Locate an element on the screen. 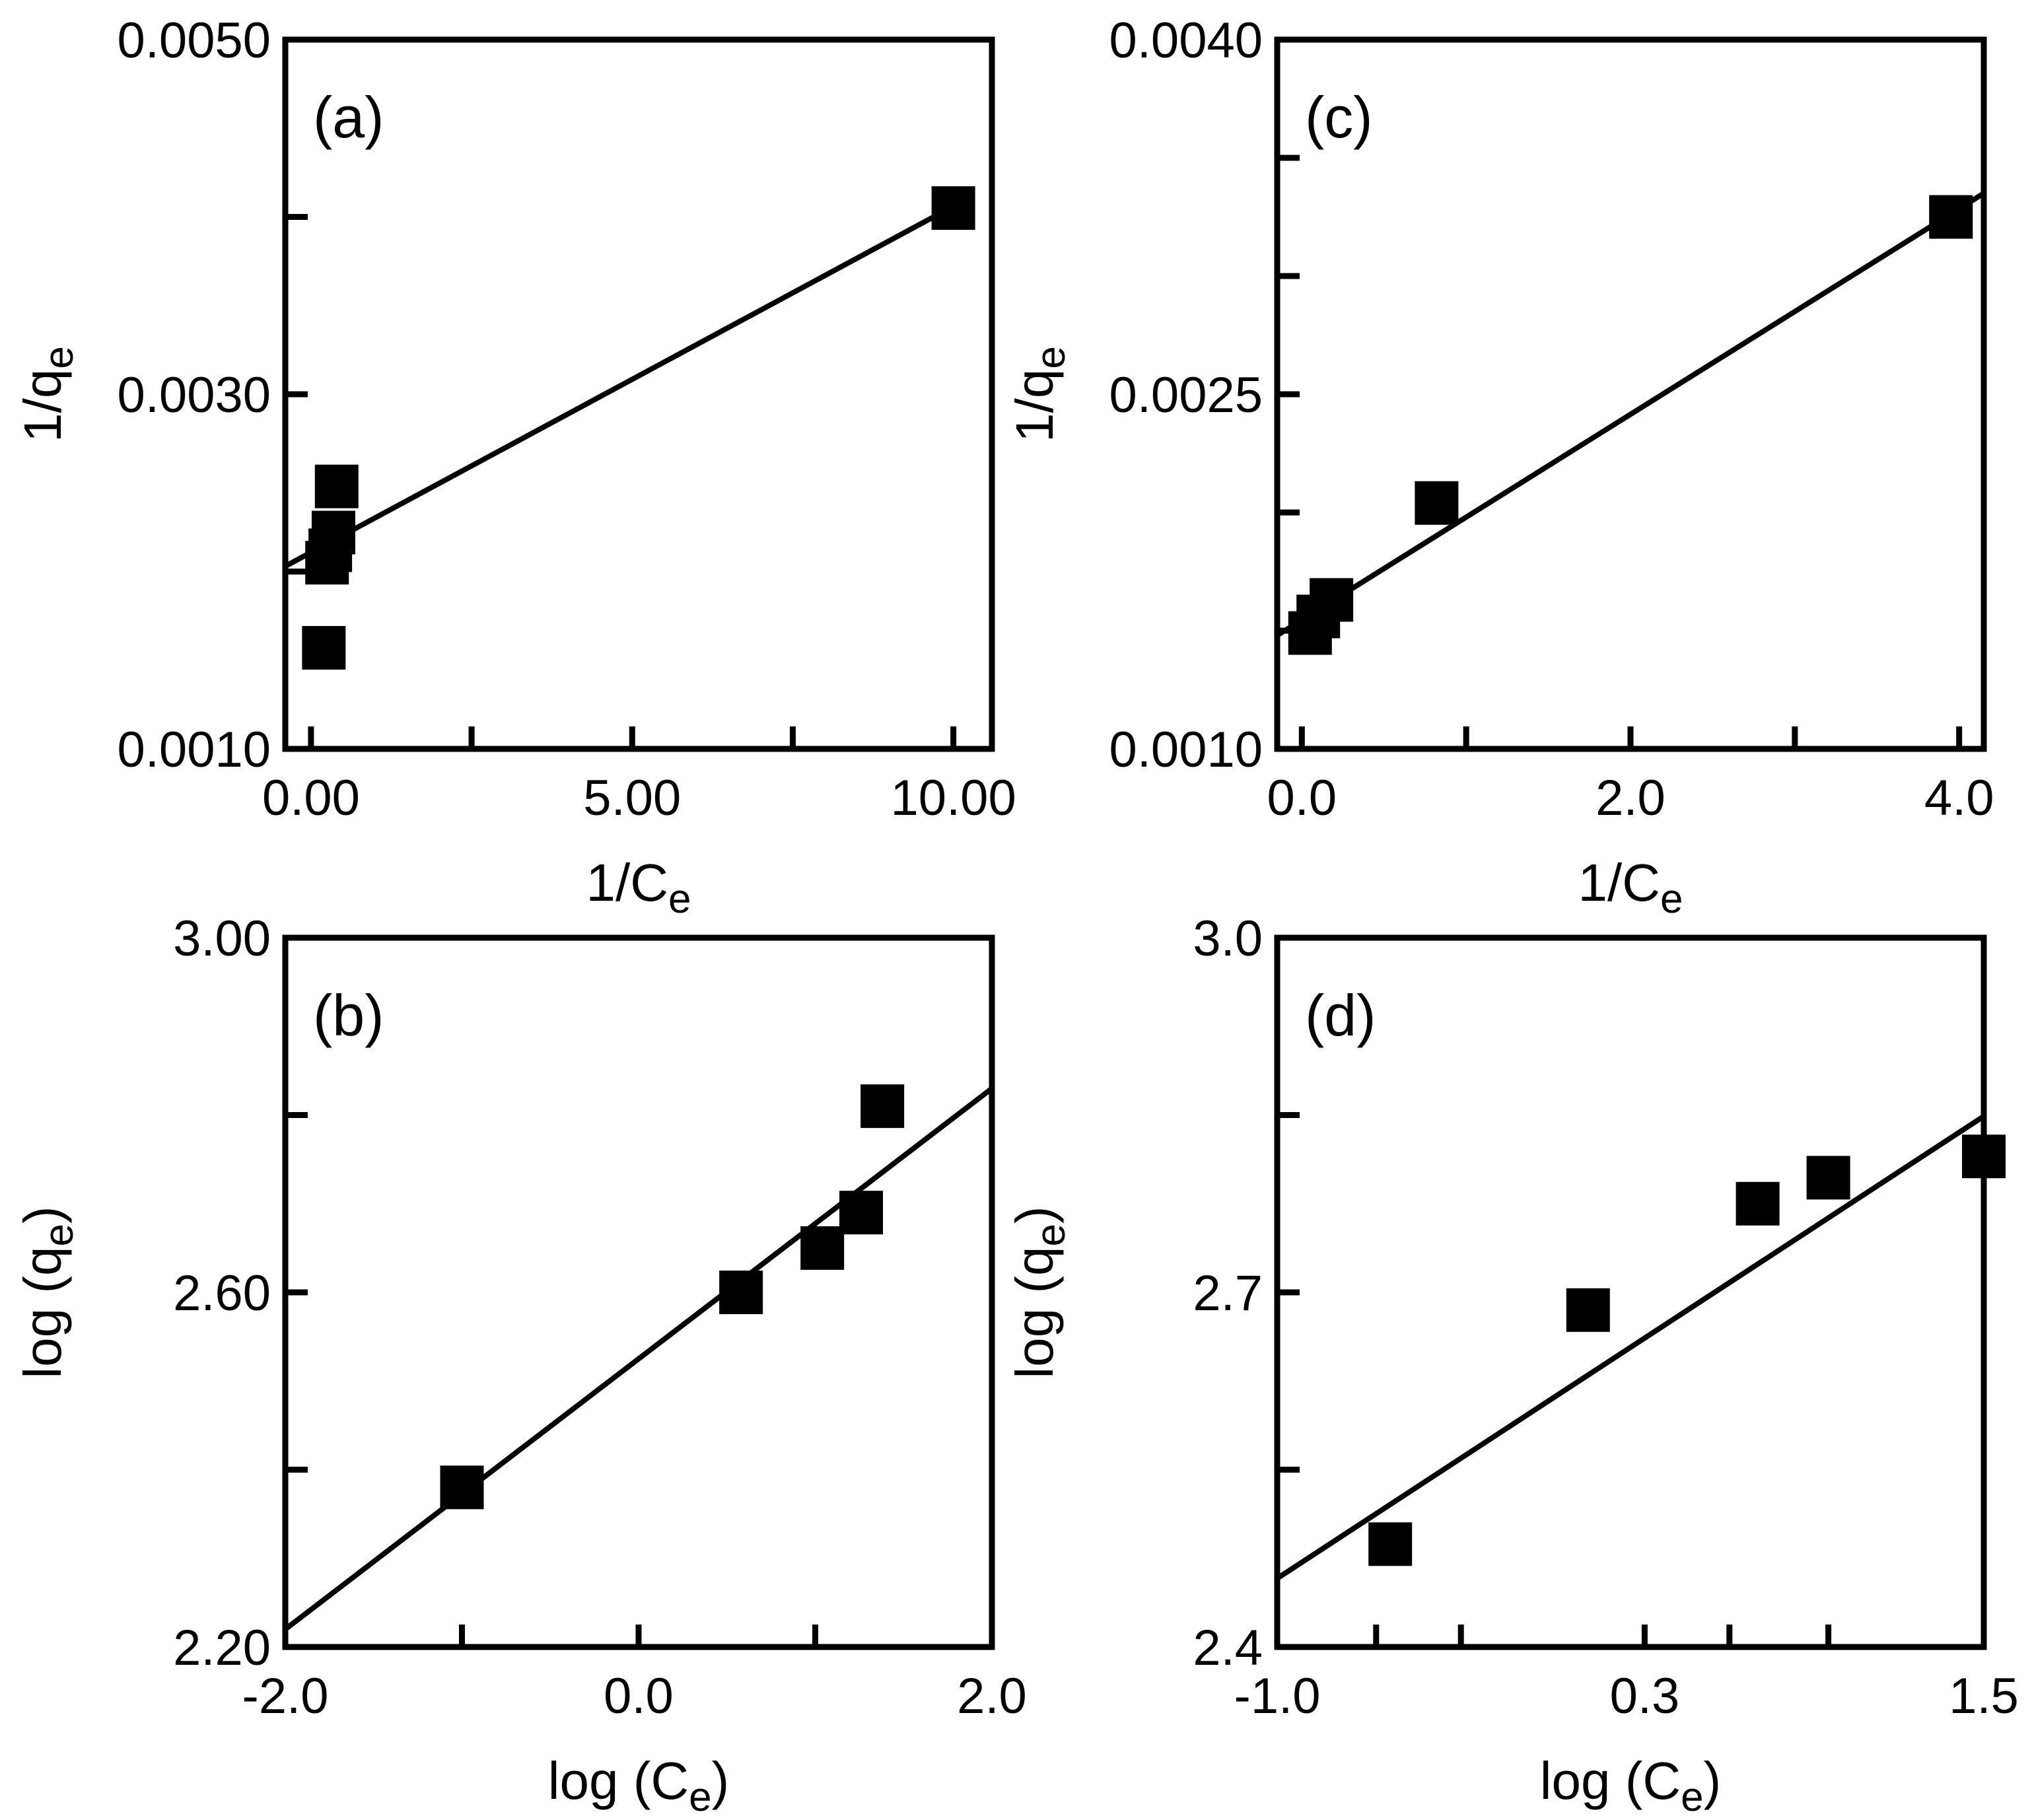  x-tick-label: 10.00 is located at coordinates (953, 798).